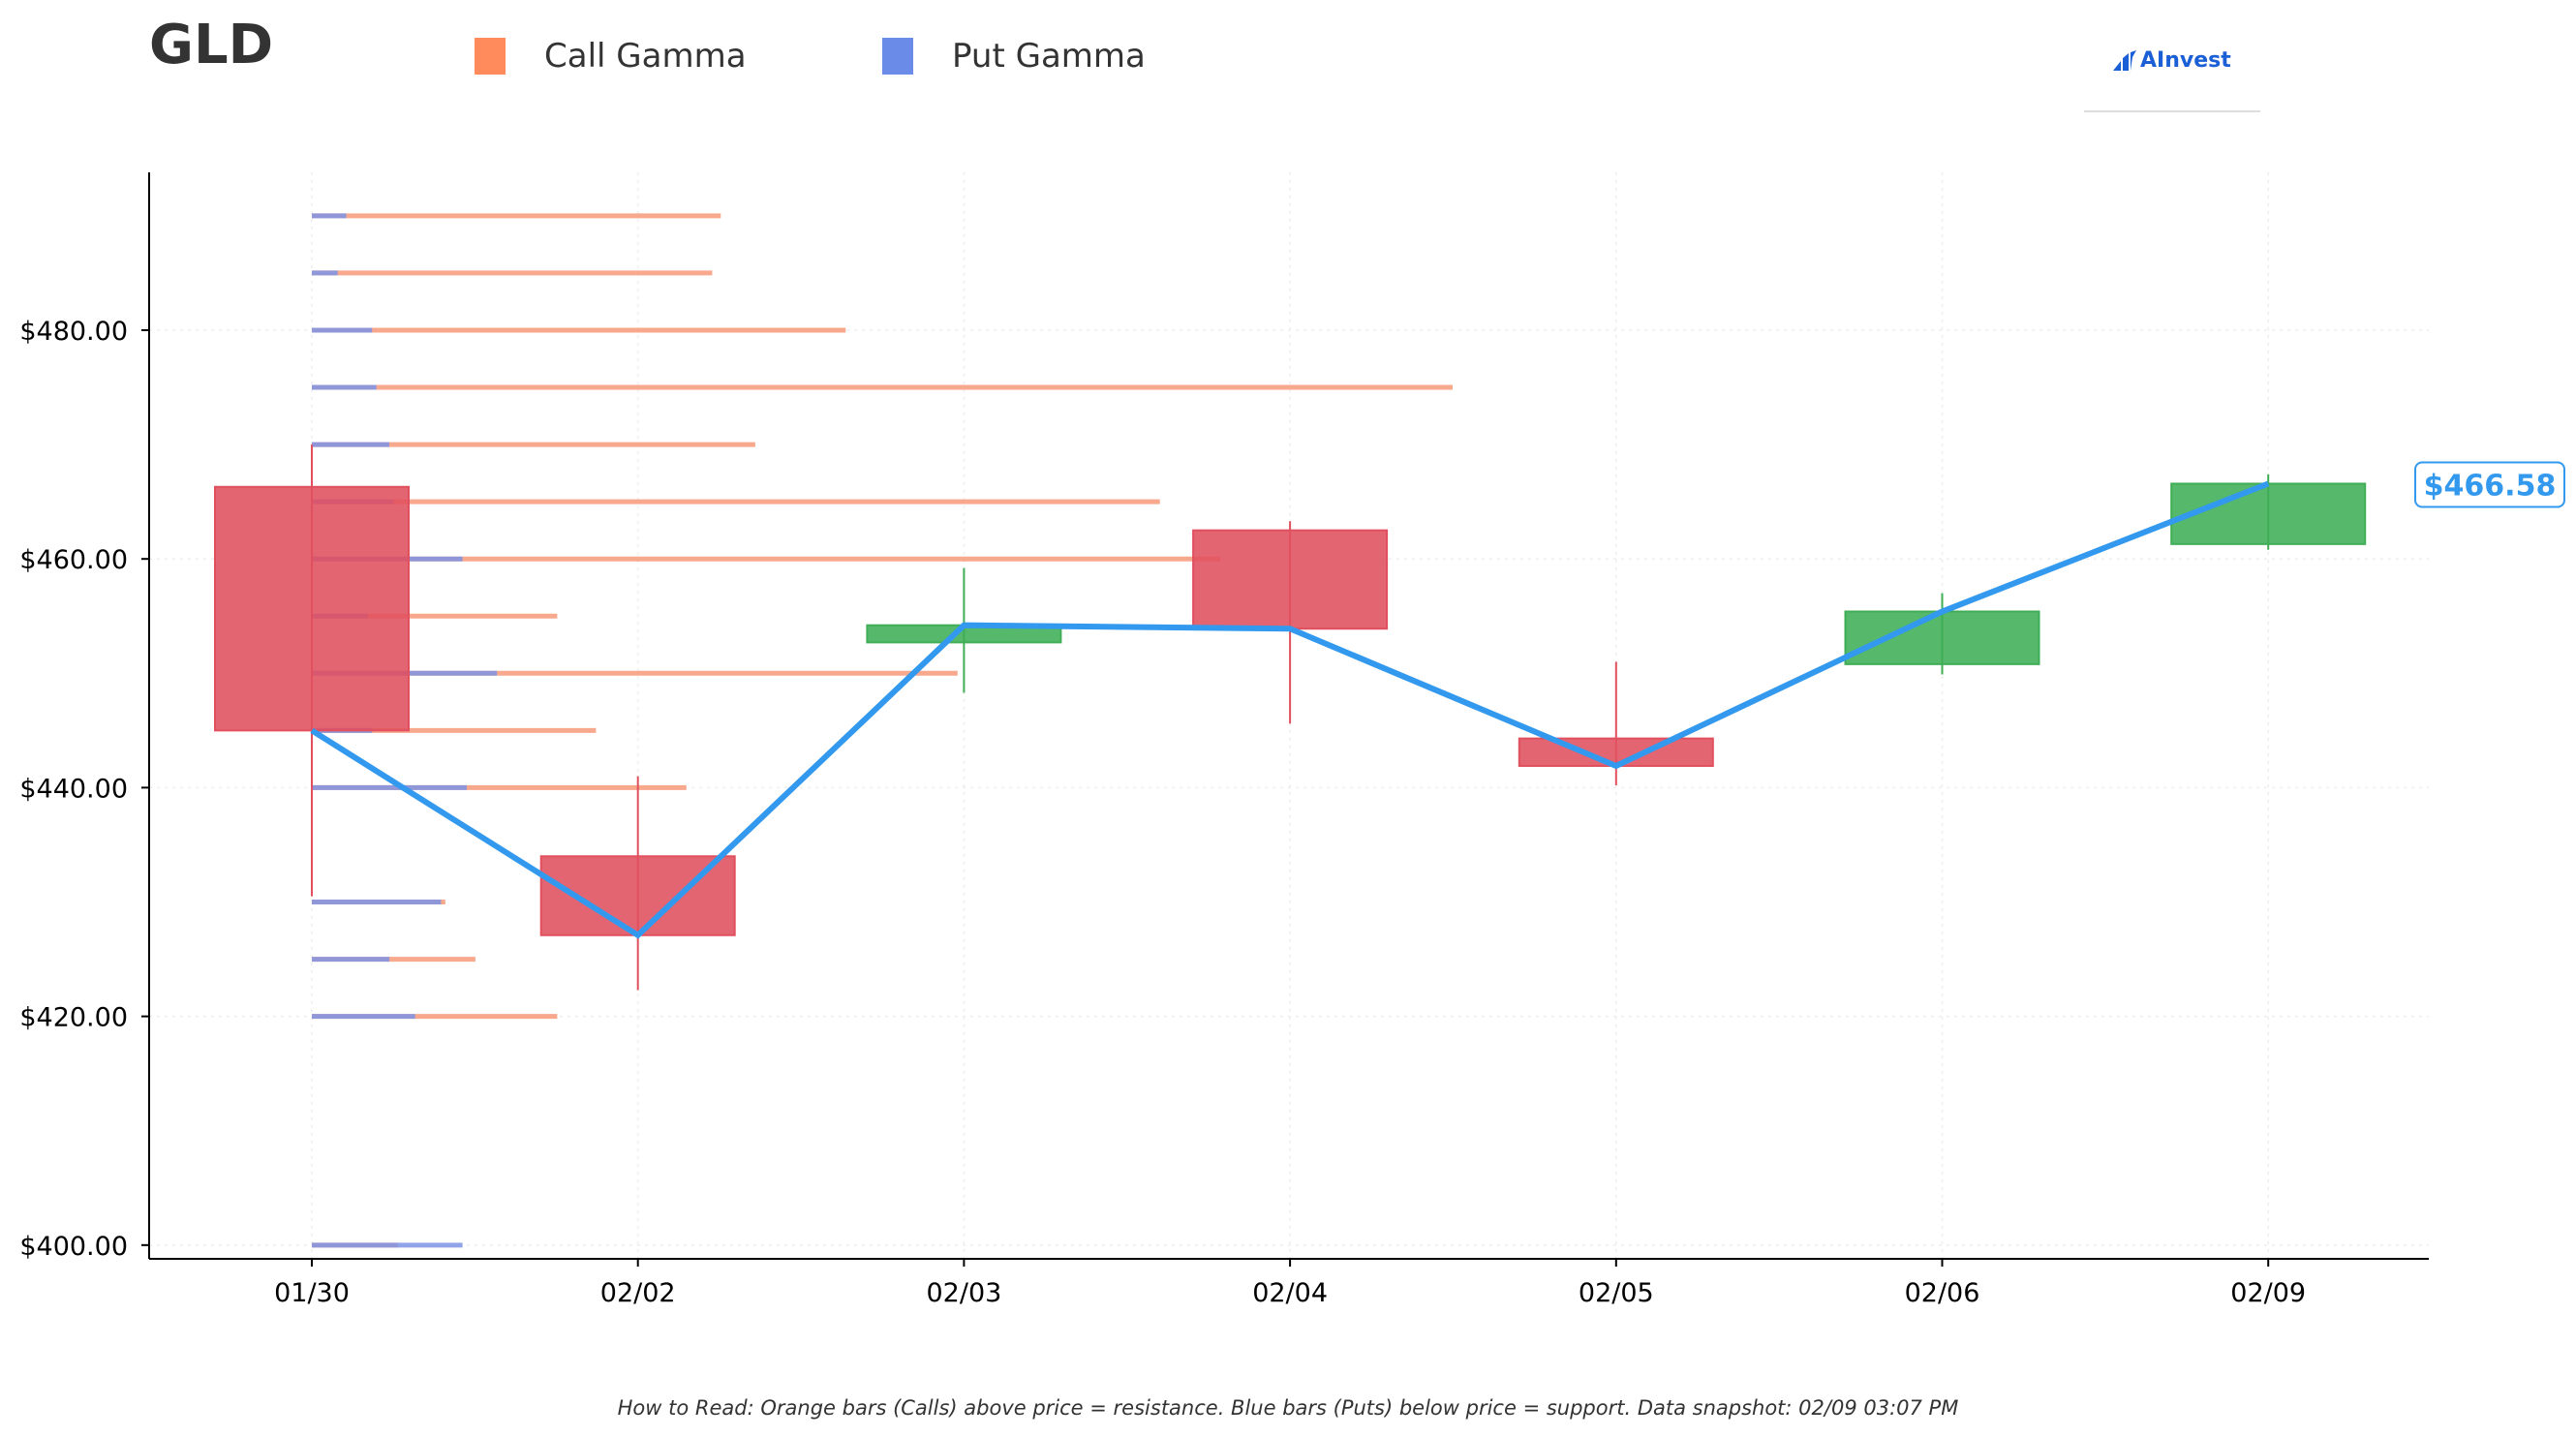 Image resolution: width=2576 pixels, height=1437 pixels. Describe the element at coordinates (490, 57) in the screenshot. I see `call-gamma-swatch` at that location.